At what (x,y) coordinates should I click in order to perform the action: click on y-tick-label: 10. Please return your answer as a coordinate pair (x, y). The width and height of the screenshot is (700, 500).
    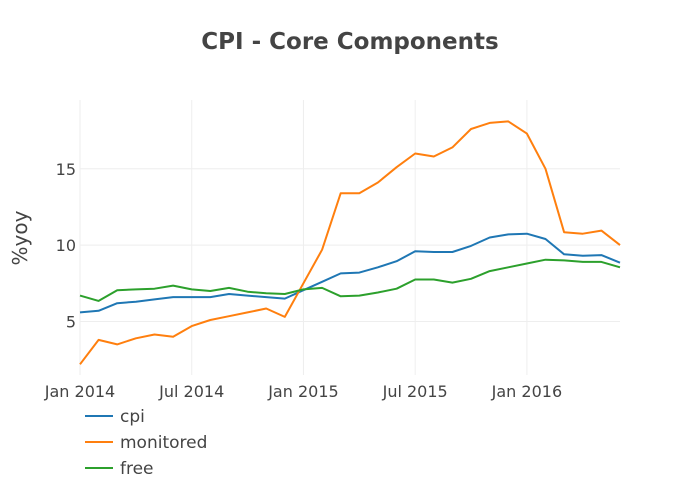
    Looking at the image, I should click on (66, 245).